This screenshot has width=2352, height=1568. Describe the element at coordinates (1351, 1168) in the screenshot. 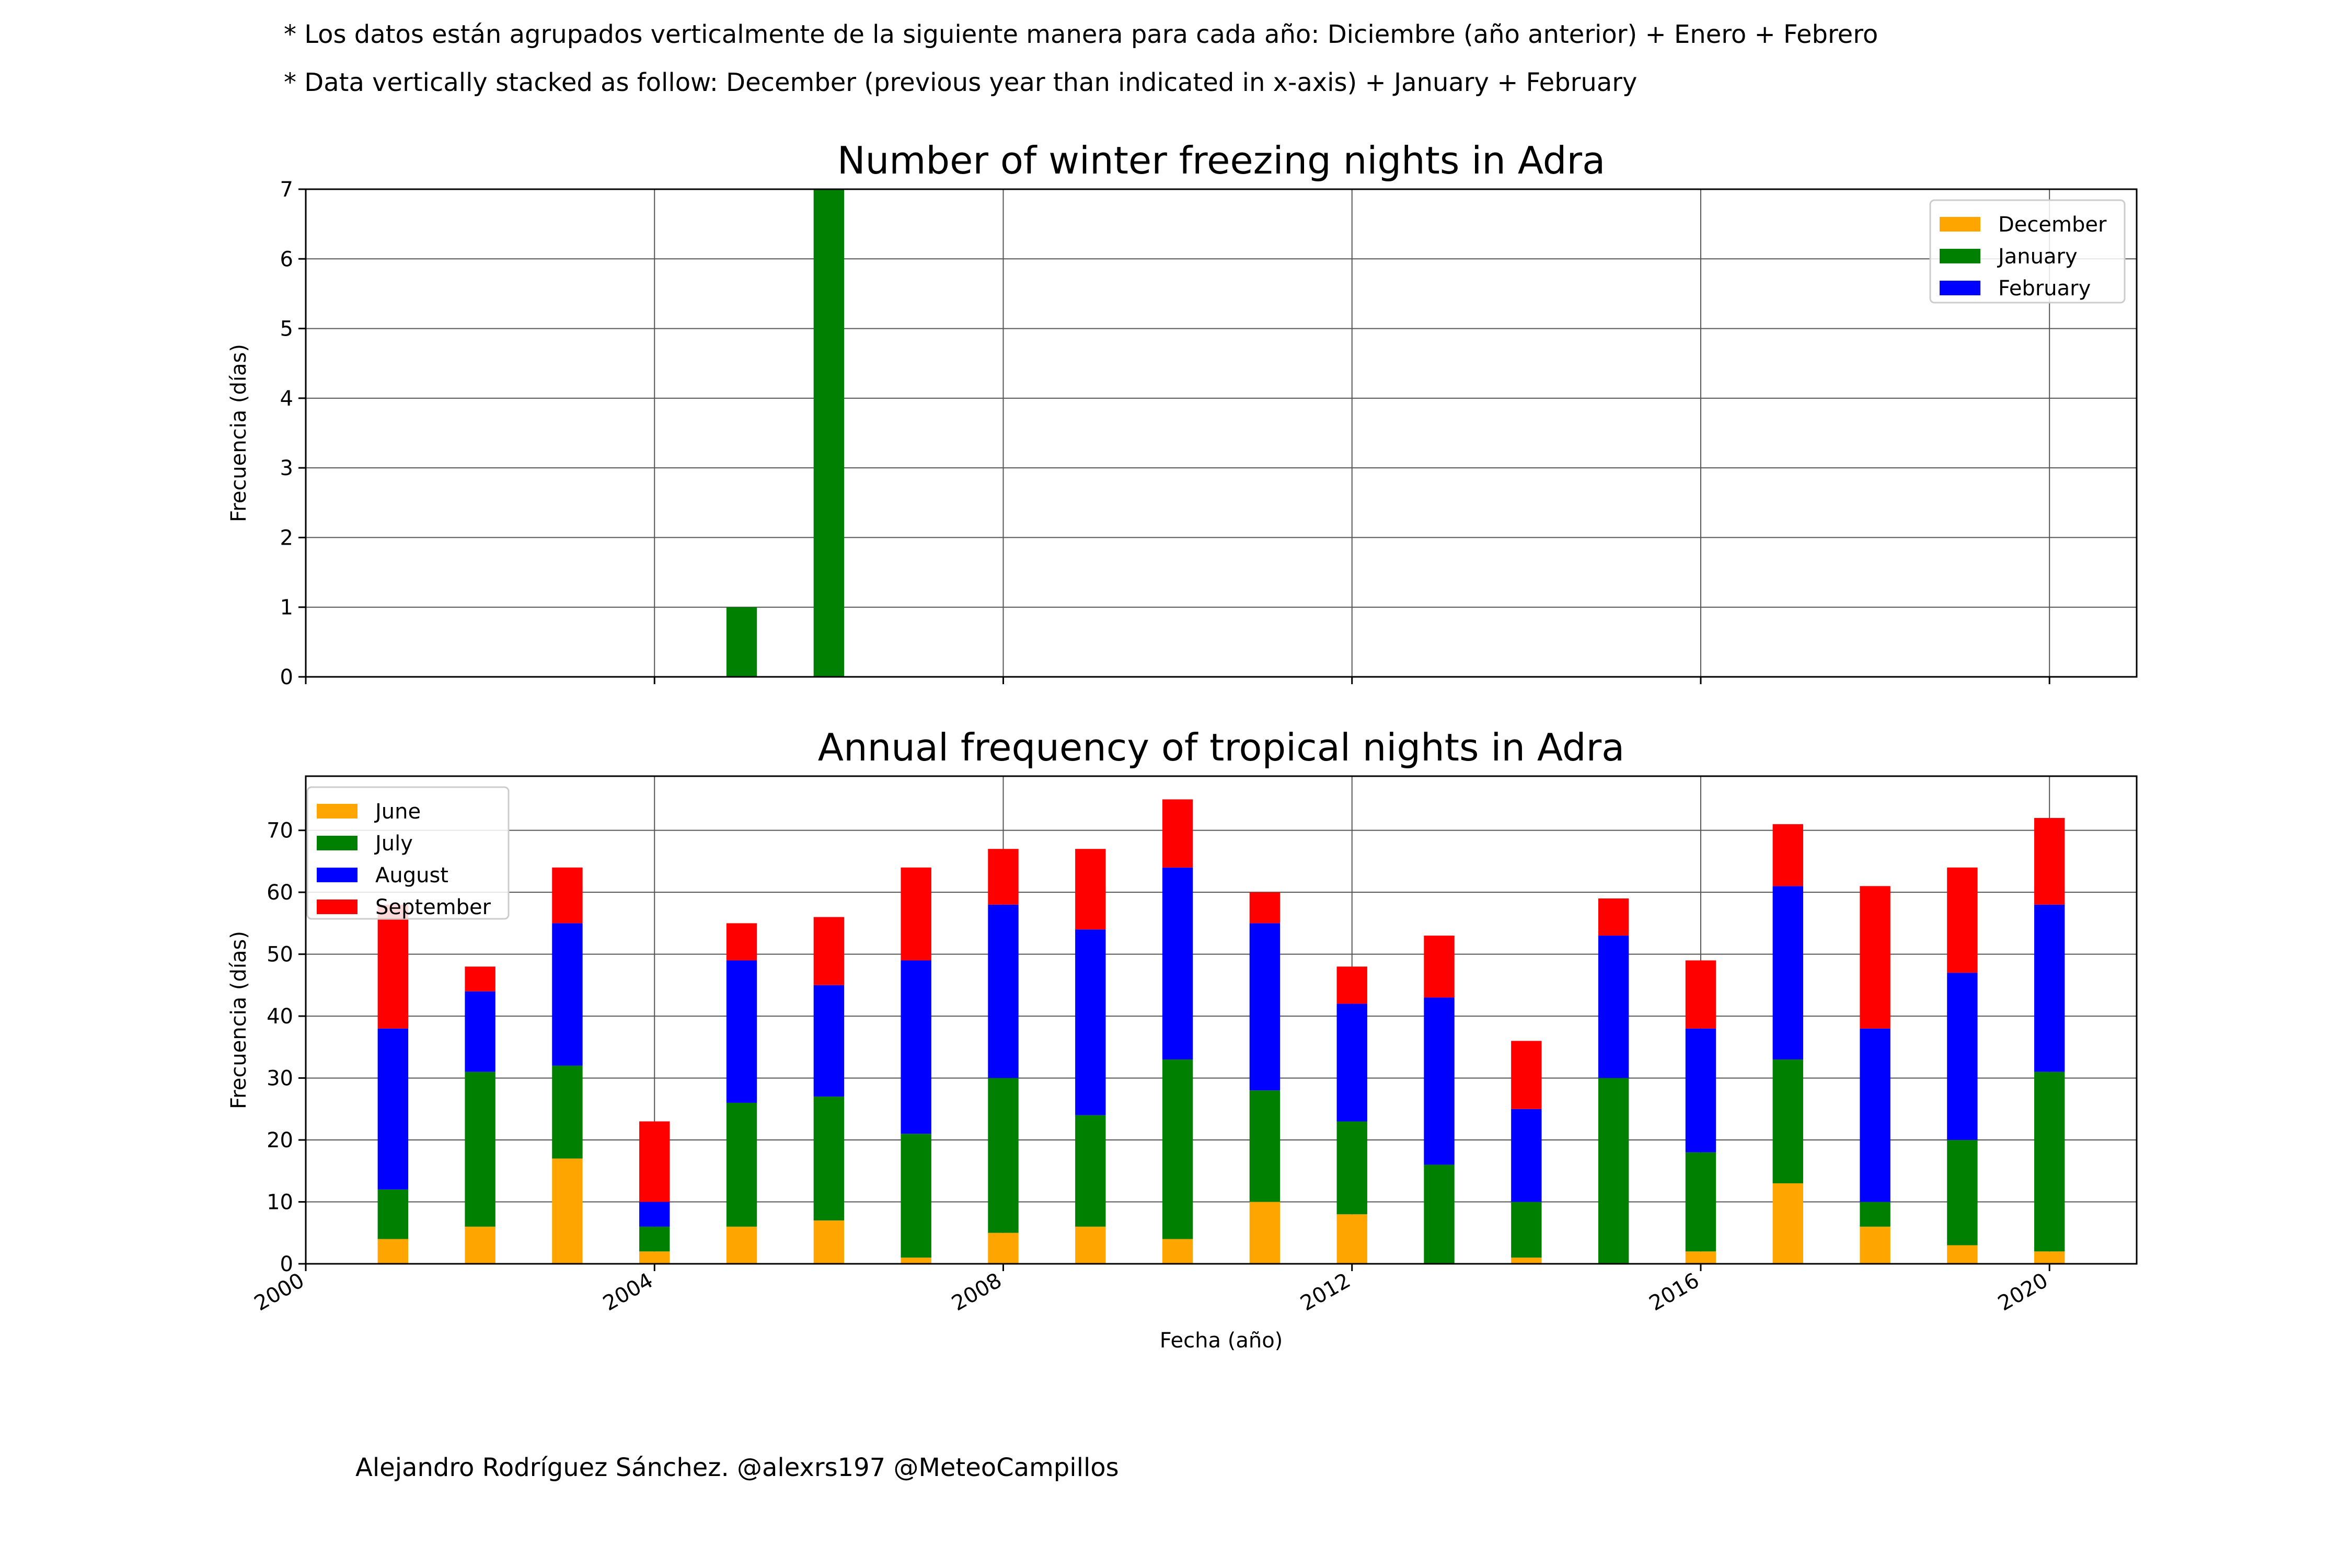

I see `bar-july-2012` at that location.